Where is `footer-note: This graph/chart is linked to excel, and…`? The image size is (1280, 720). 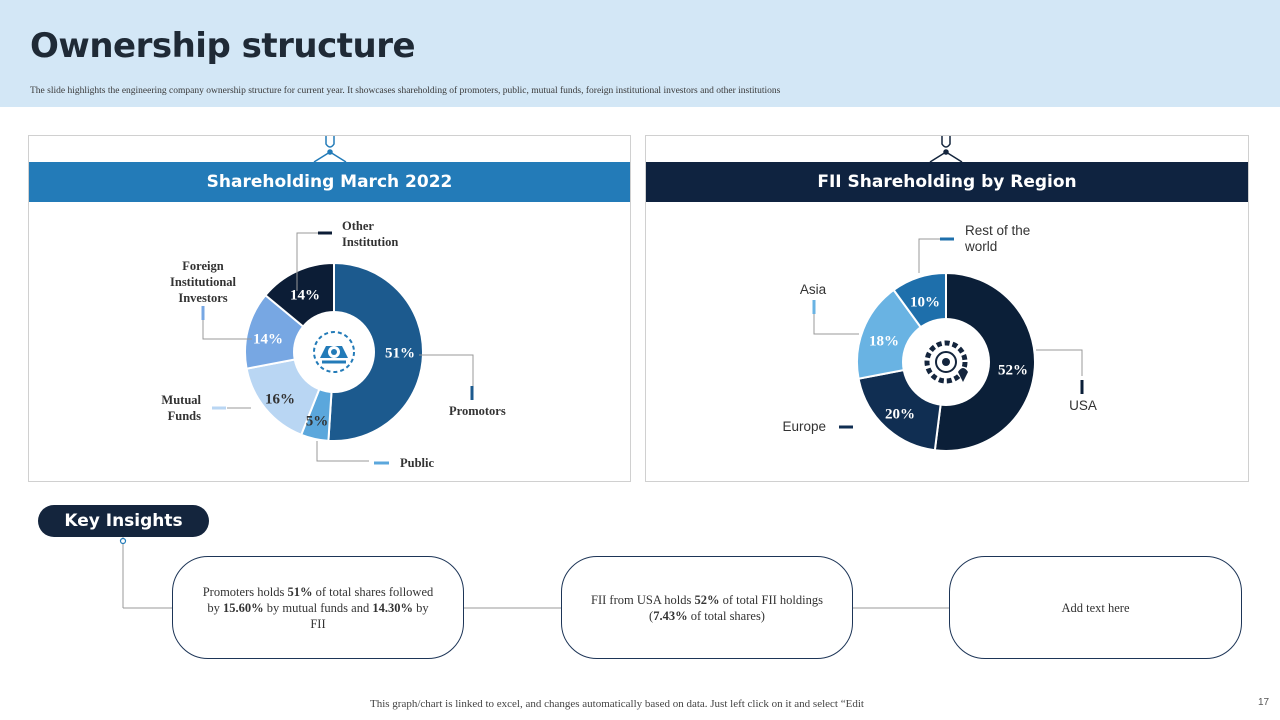 footer-note: This graph/chart is linked to excel, and… is located at coordinates (617, 704).